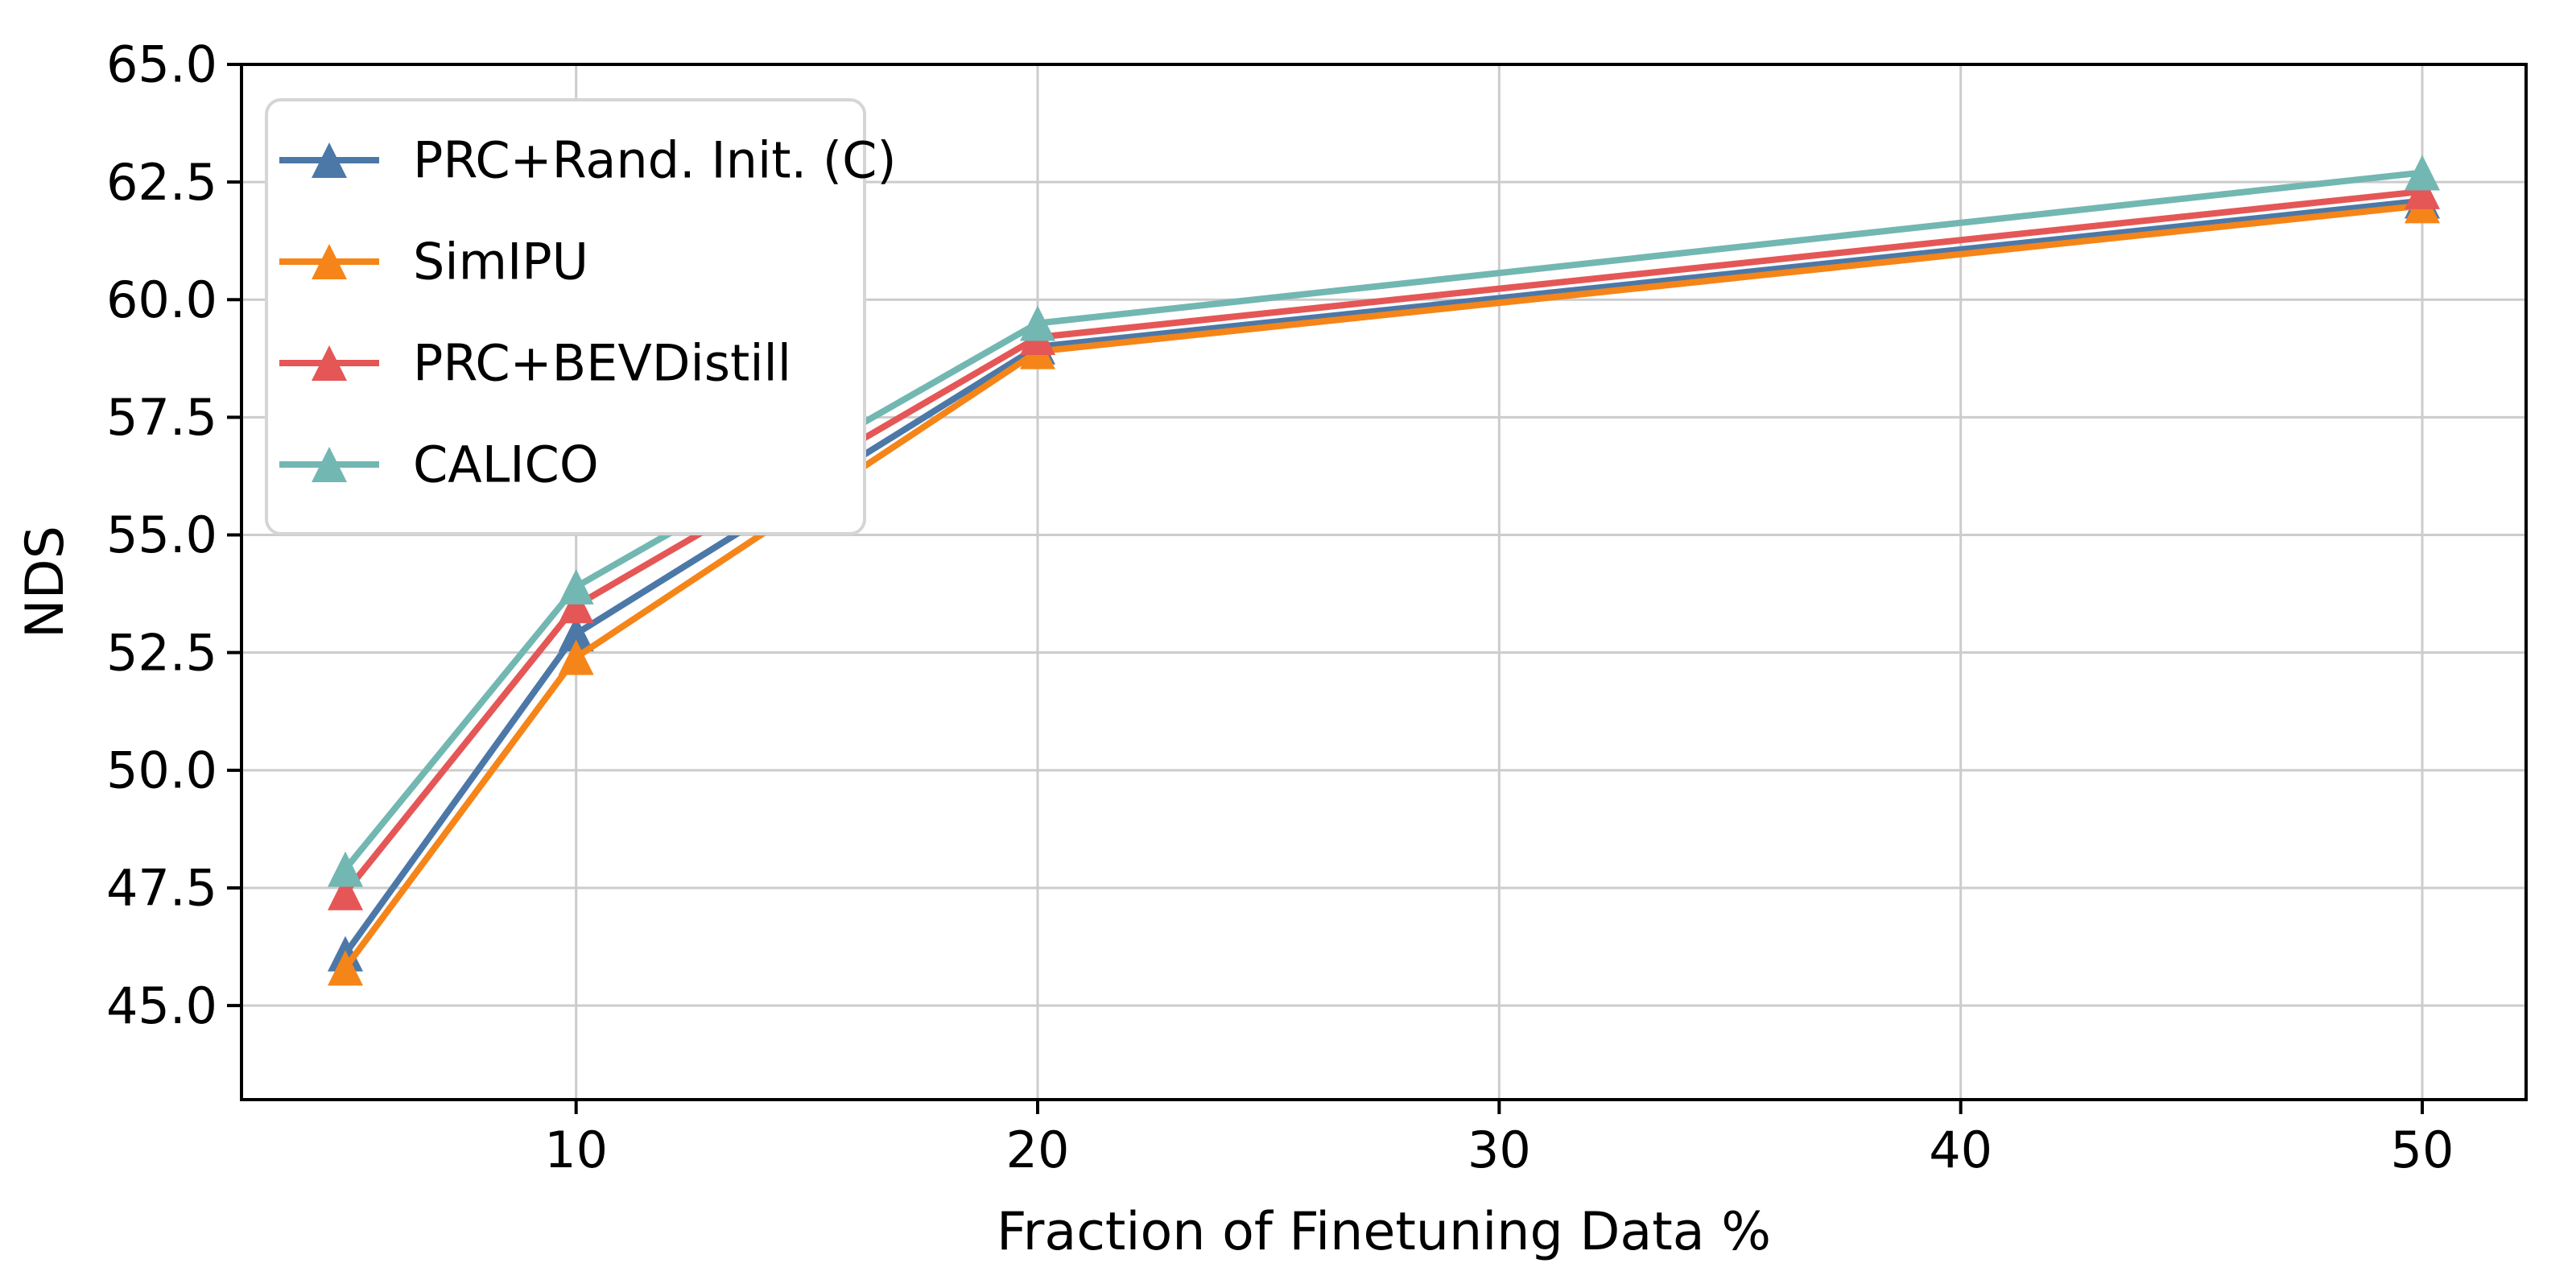  What do you see at coordinates (576, 634) in the screenshot?
I see `series-marker-prc-rand-init-c` at bounding box center [576, 634].